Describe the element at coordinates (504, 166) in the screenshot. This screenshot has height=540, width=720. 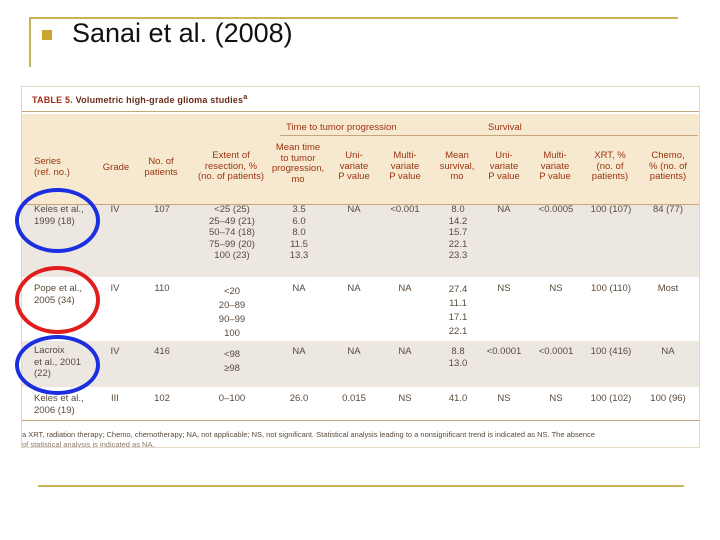
I see `col-header-uni-p2: Uni-variate P value` at that location.